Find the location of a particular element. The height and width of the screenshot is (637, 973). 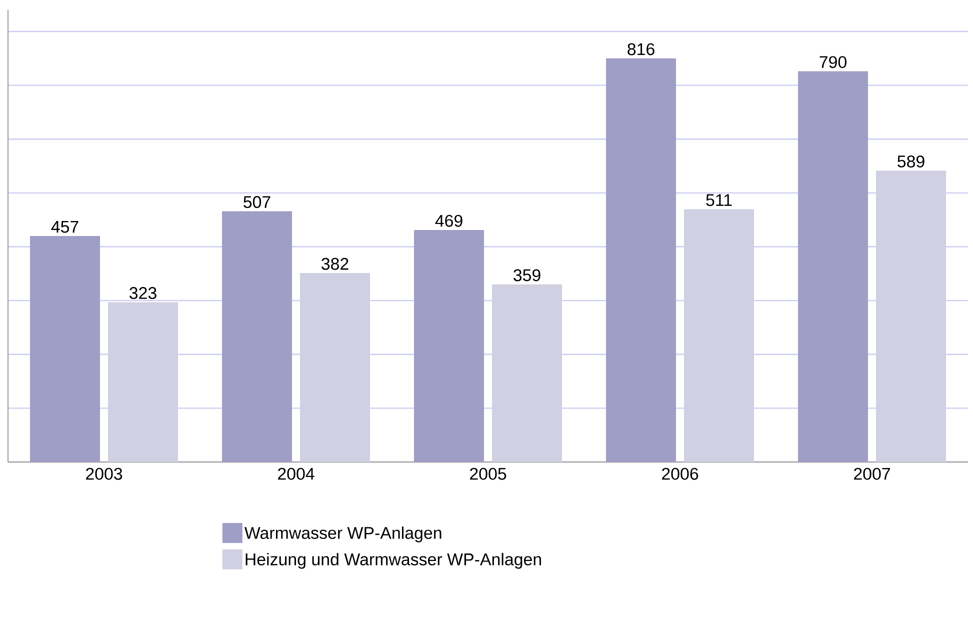

data-label: 382 is located at coordinates (335, 264).